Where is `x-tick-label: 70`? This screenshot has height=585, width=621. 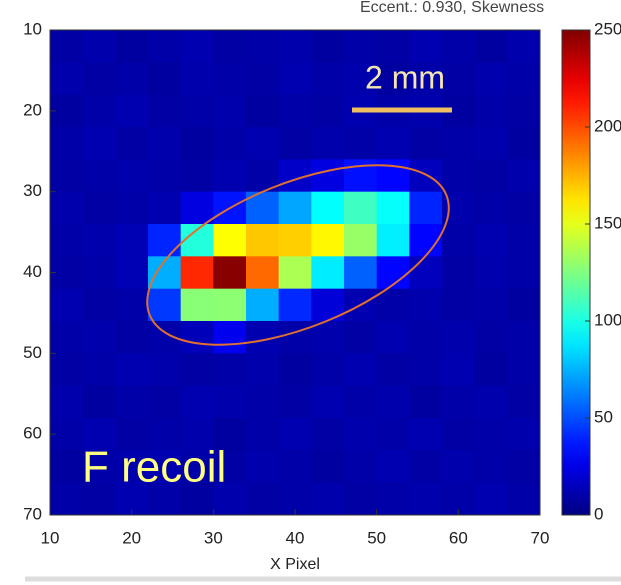
x-tick-label: 70 is located at coordinates (540, 537).